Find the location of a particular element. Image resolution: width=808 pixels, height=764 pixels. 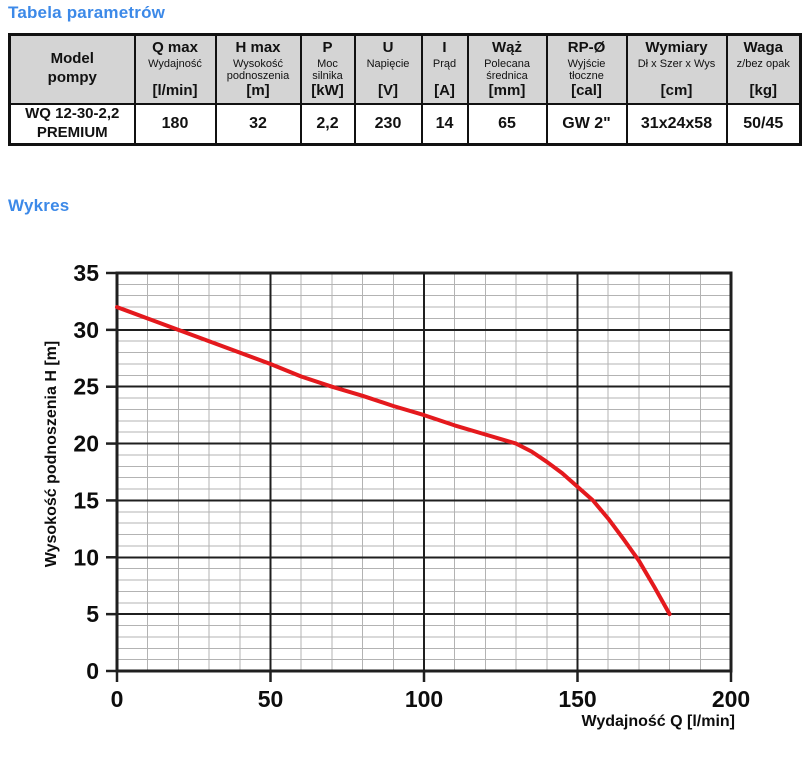

y-axis-label: Wysokość podnoszenia H [m] is located at coordinates (51, 454).